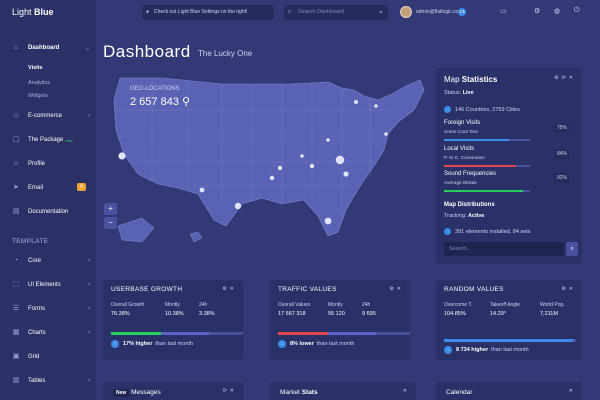 This screenshot has height=400, width=600. I want to click on sidebar-item-tables: ▥ Tables ‹, so click(51, 380).